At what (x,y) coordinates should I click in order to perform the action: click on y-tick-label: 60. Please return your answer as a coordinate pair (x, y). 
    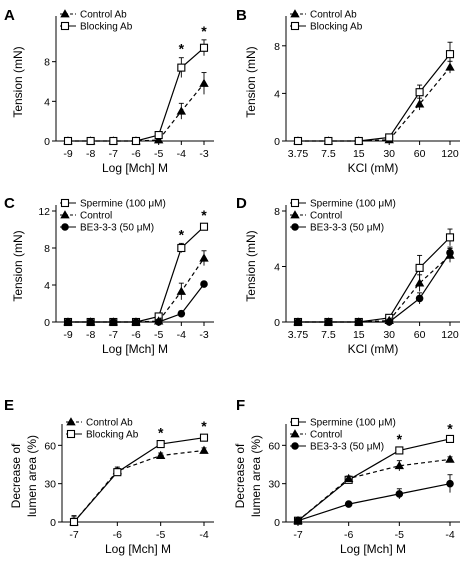
    Looking at the image, I should click on (50, 446).